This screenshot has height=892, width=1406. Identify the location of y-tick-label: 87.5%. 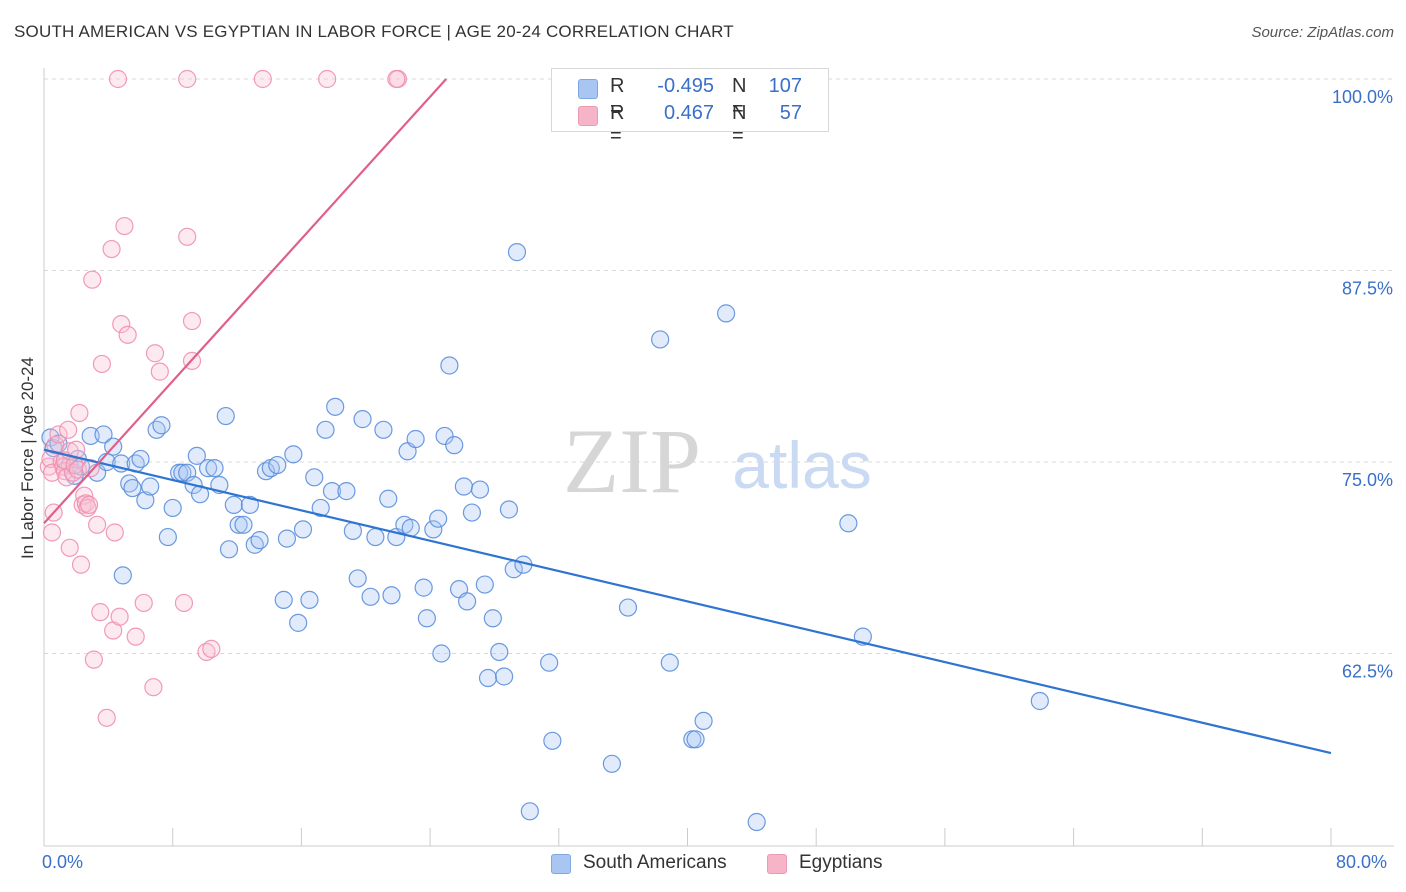
(1367, 289).